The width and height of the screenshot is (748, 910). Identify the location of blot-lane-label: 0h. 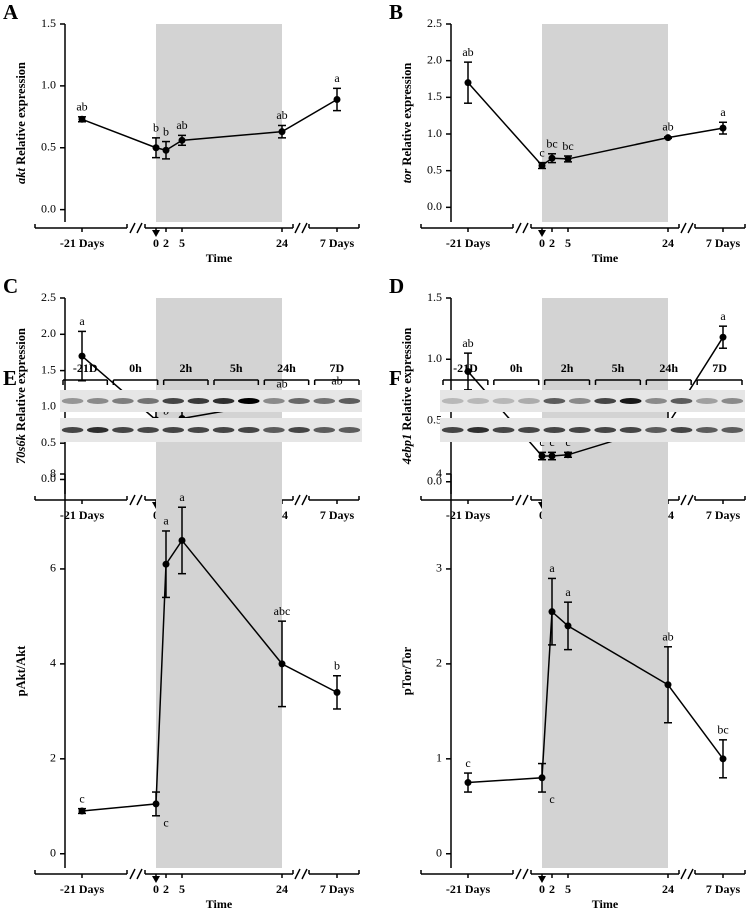
(135, 368).